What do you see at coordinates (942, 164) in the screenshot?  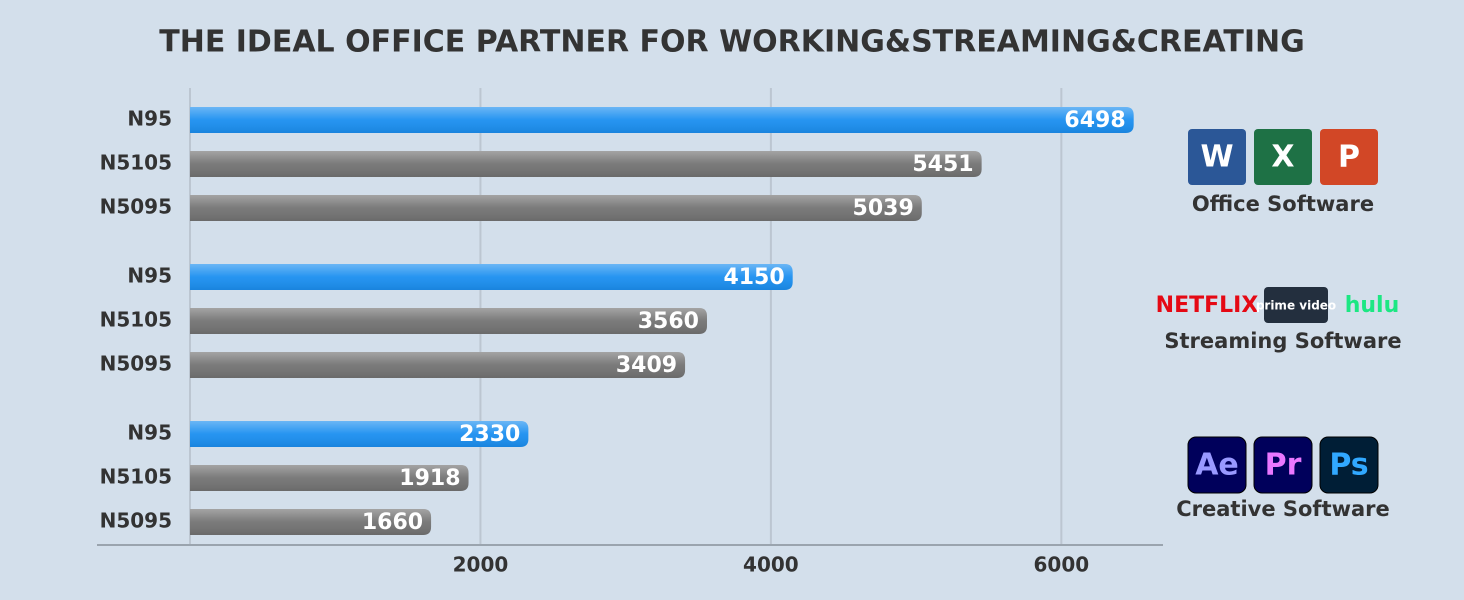 I see `value-label: 5451` at bounding box center [942, 164].